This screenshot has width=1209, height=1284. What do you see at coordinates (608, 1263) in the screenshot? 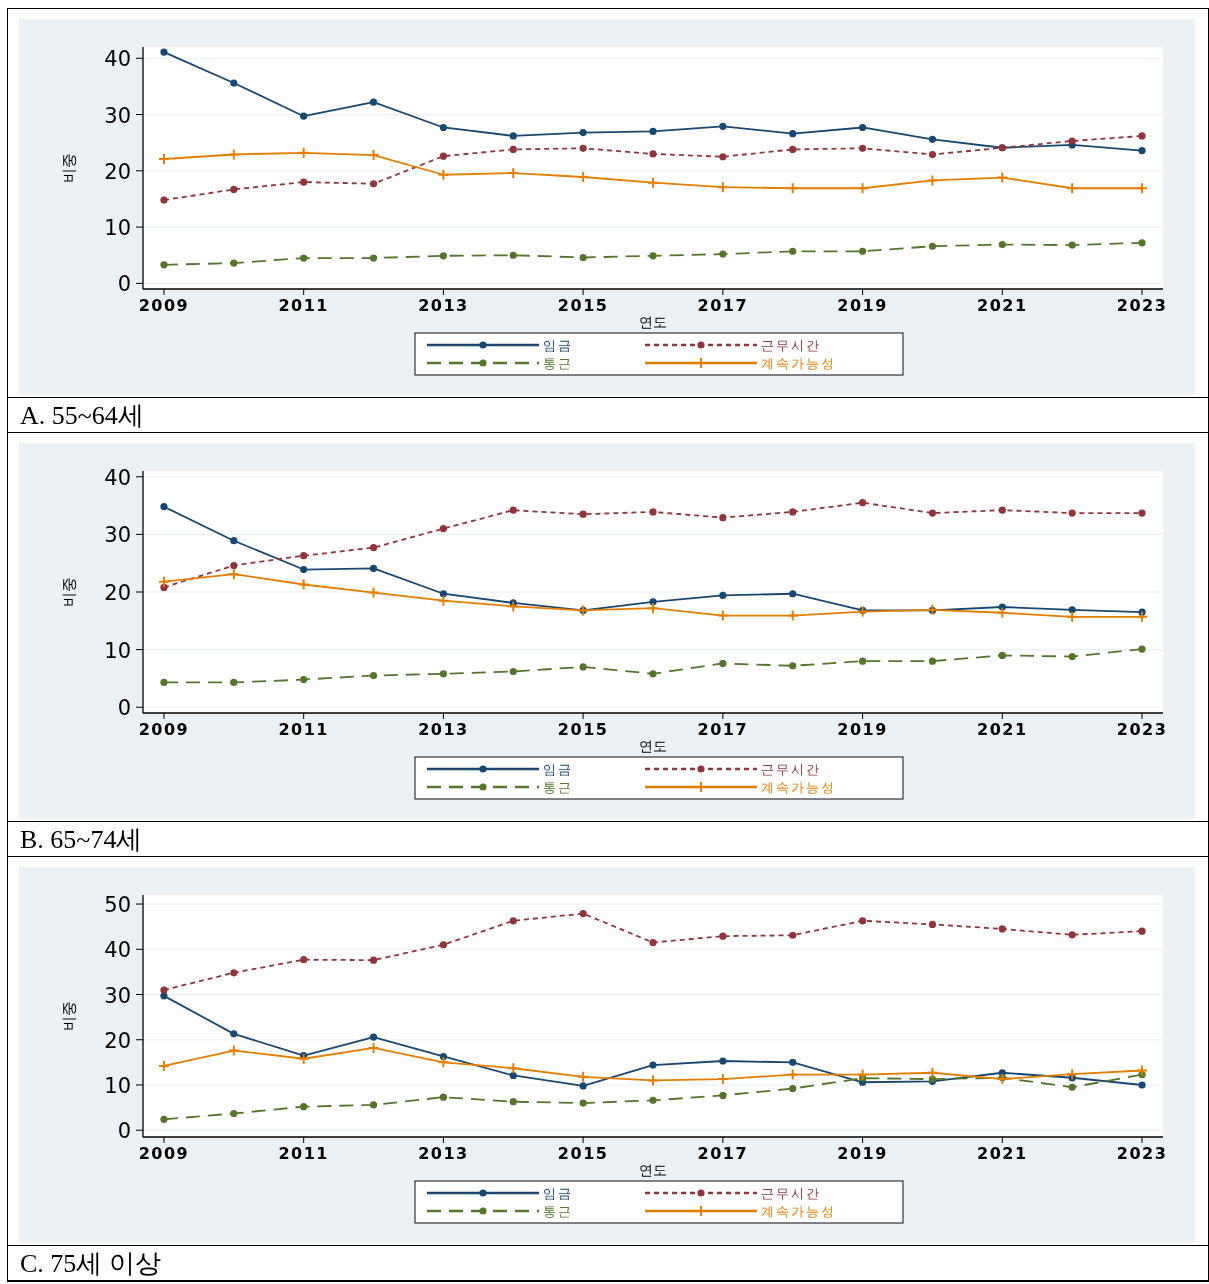
I see `text: C. 75세 이상` at bounding box center [608, 1263].